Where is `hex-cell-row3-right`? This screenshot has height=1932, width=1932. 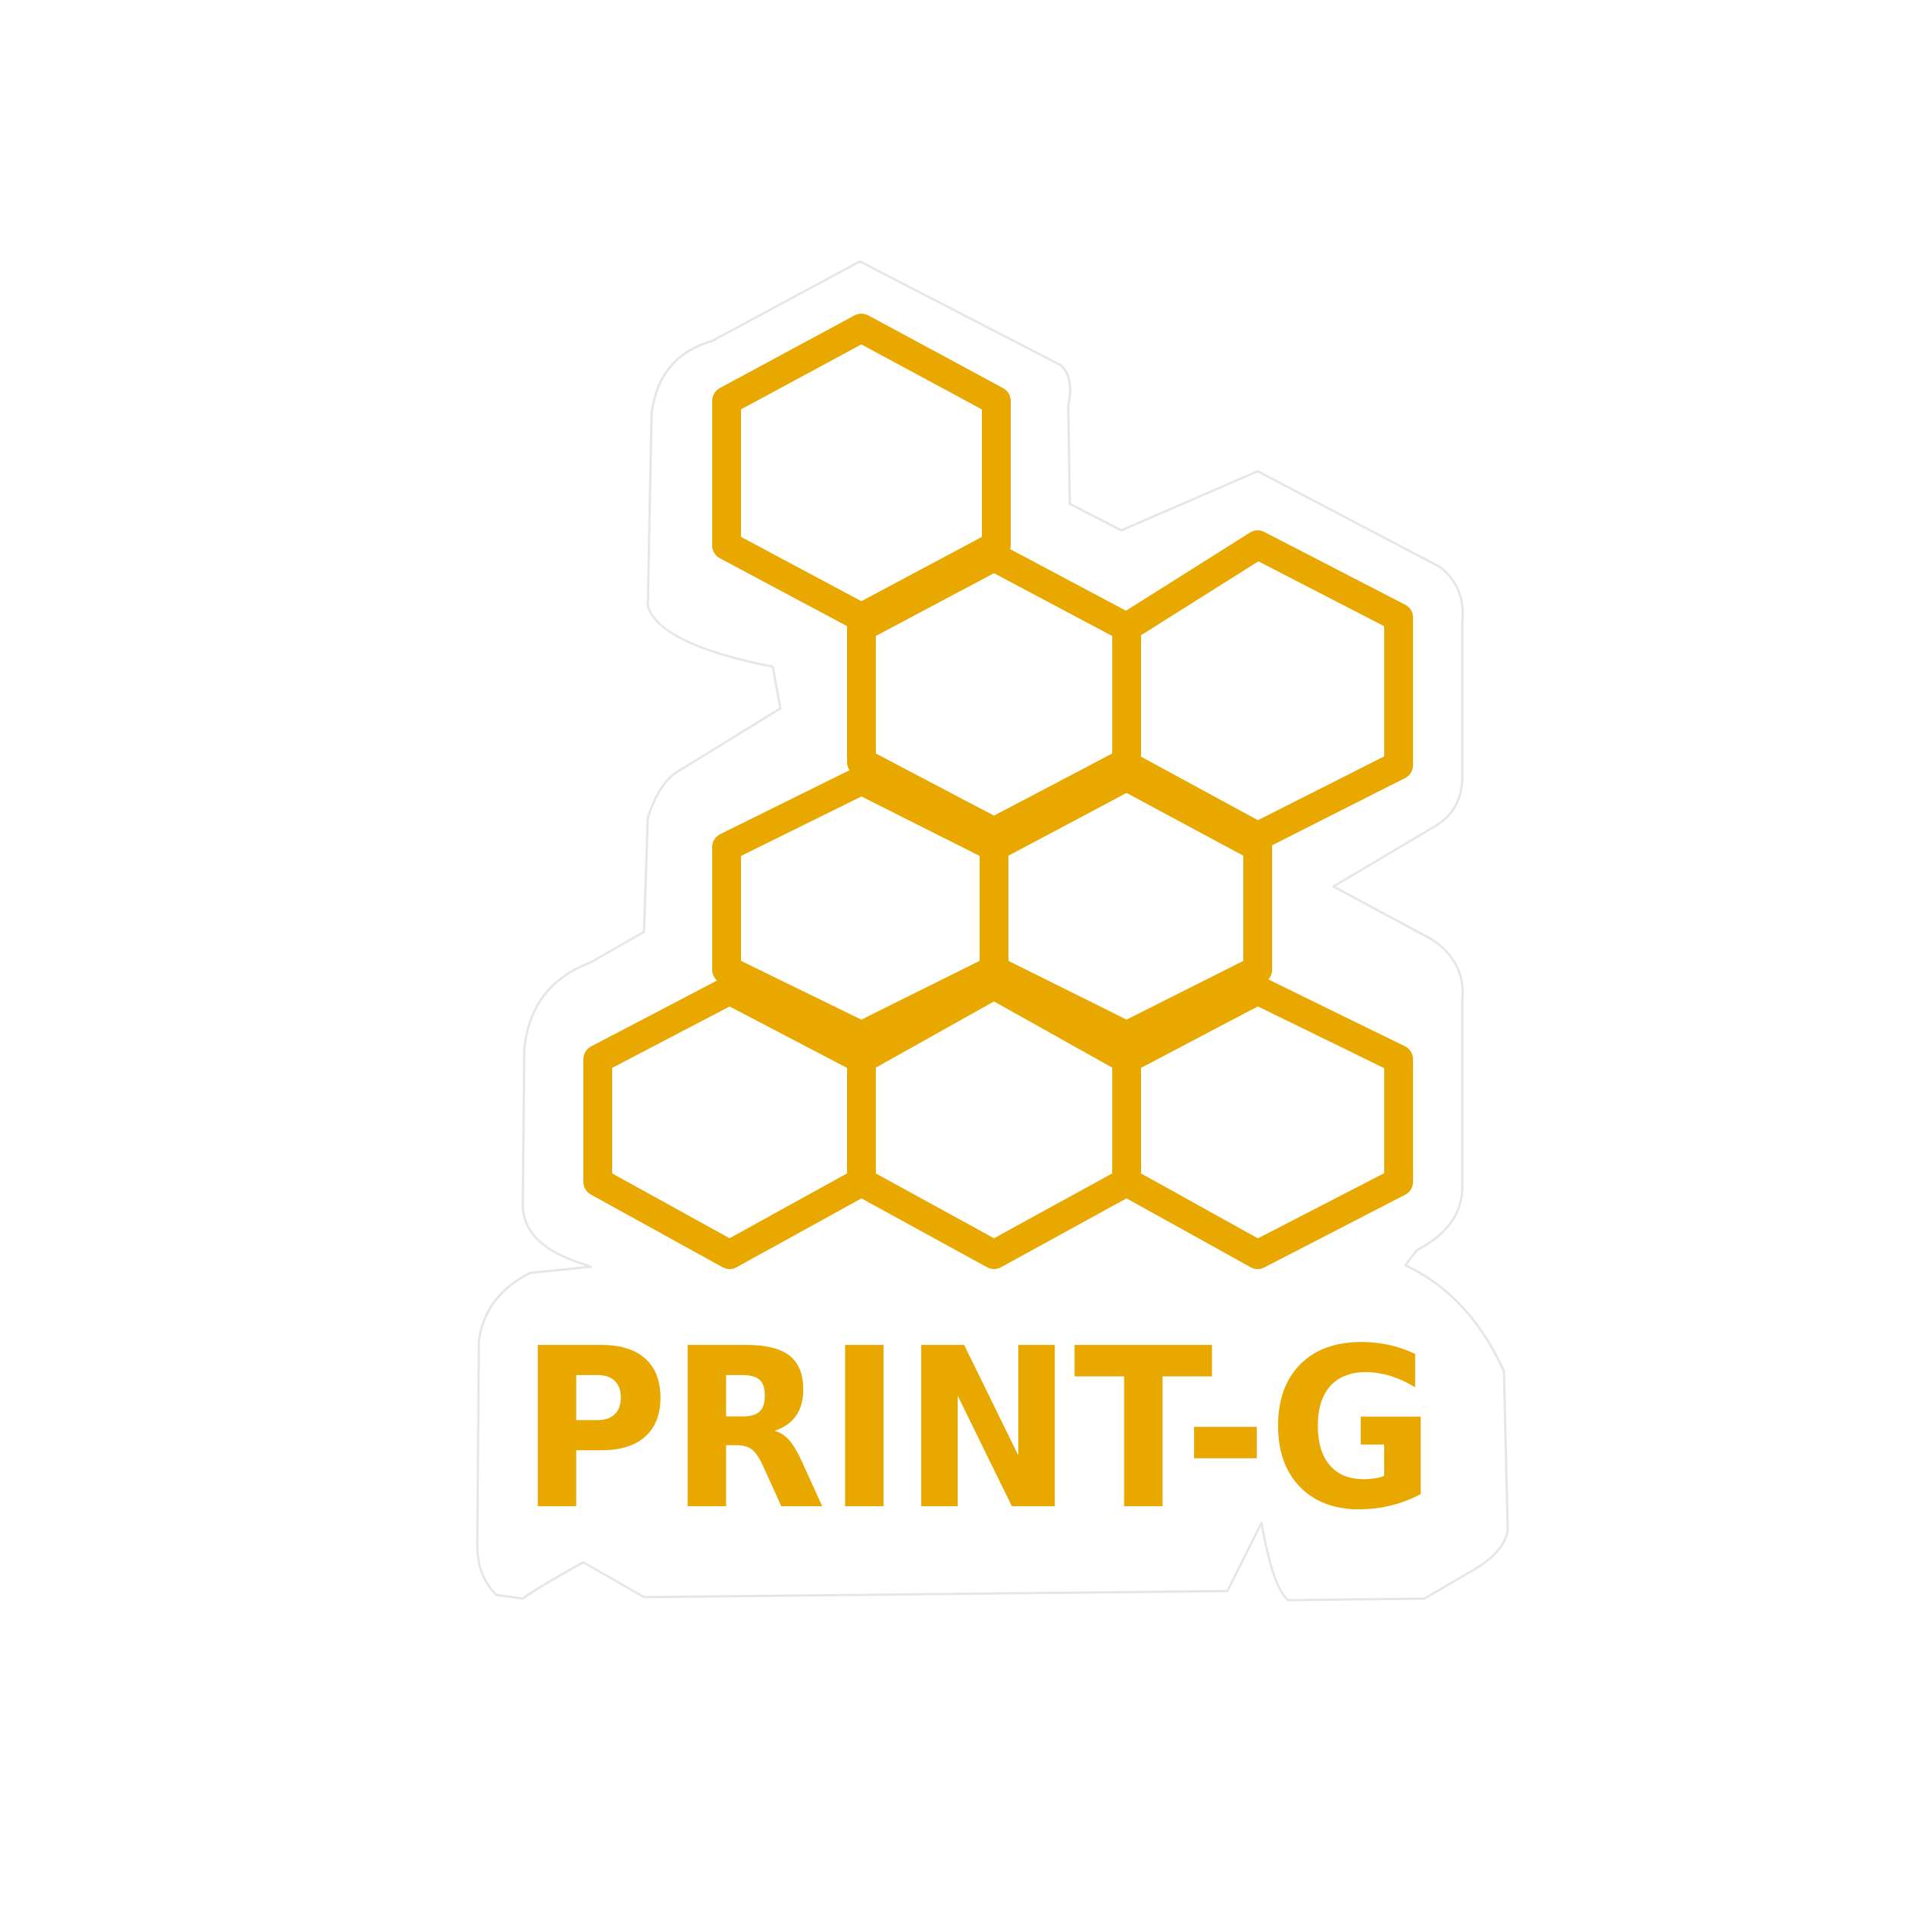 hex-cell-row3-right is located at coordinates (1126, 906).